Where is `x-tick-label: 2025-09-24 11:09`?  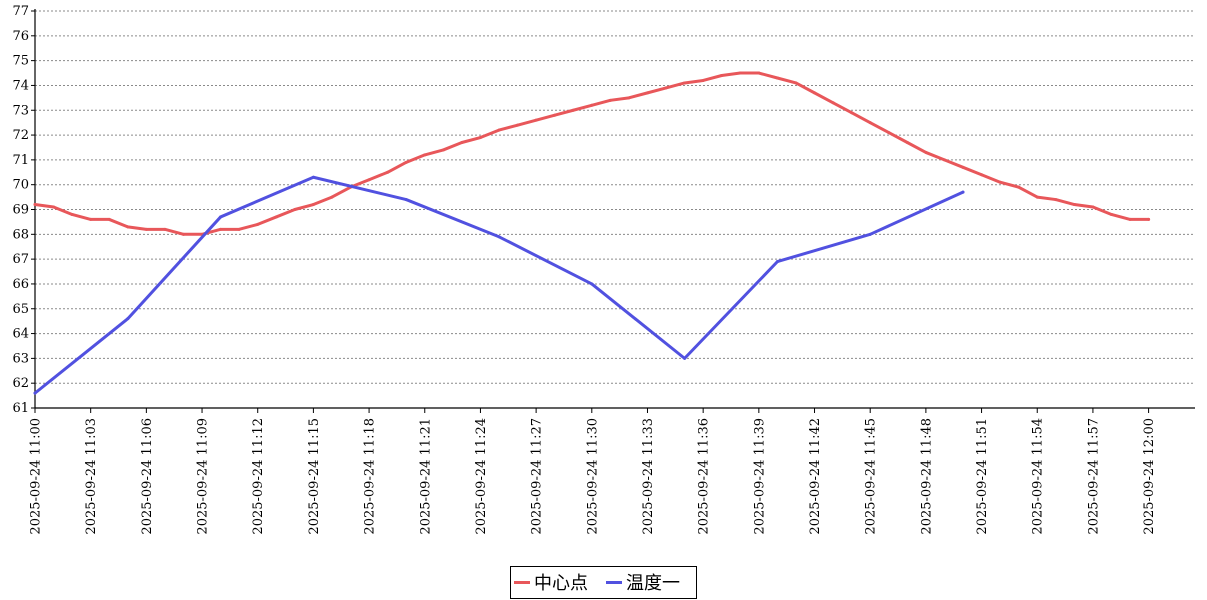
x-tick-label: 2025-09-24 11:09 is located at coordinates (203, 476).